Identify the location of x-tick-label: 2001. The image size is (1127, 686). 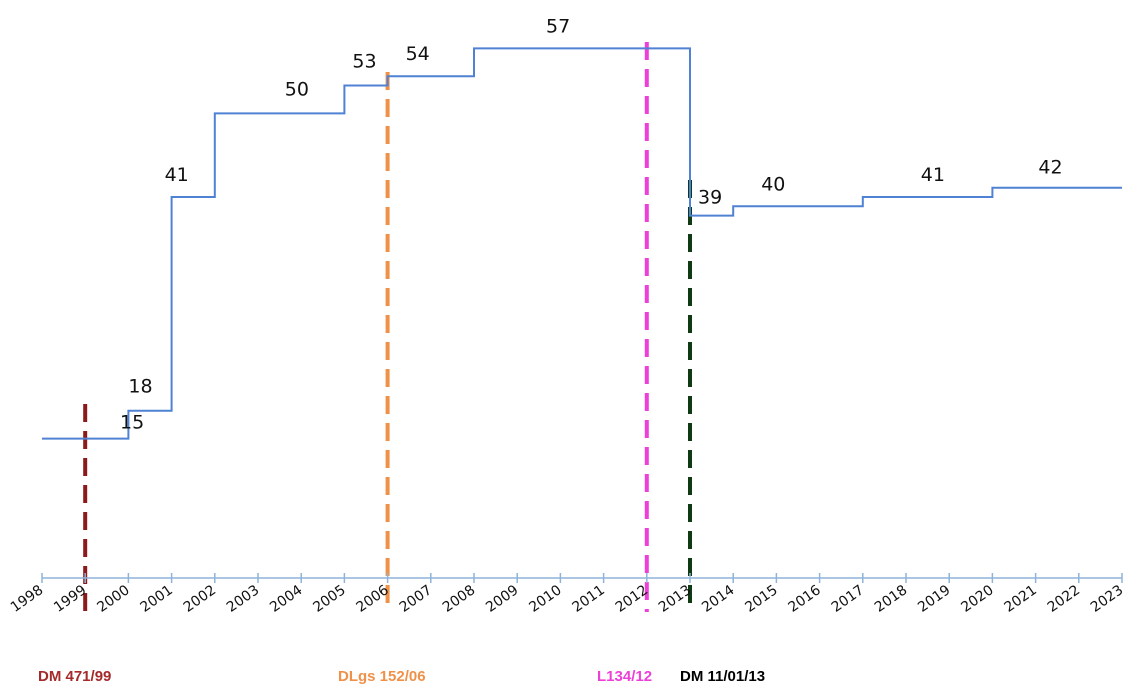
(157, 599).